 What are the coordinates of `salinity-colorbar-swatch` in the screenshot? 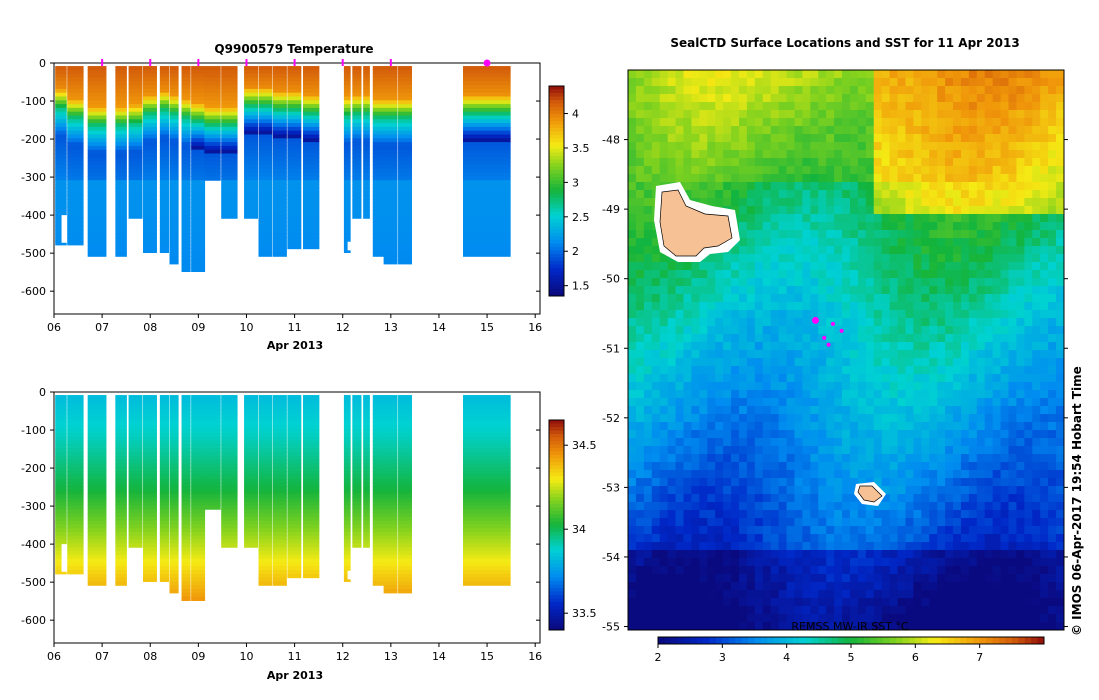 It's located at (556, 544).